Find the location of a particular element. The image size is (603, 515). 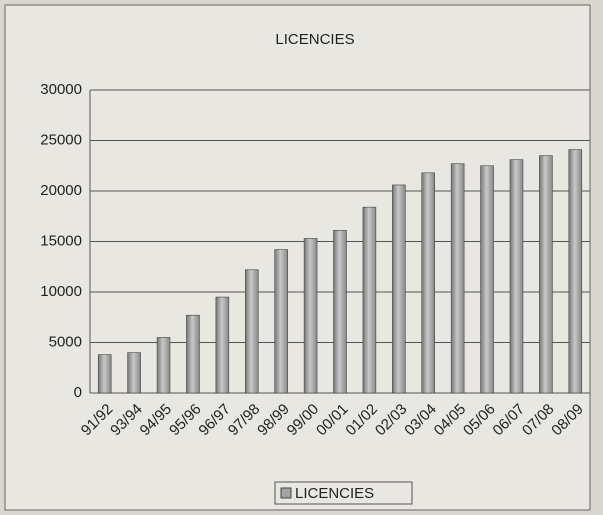

legend-swatch is located at coordinates (286, 493).